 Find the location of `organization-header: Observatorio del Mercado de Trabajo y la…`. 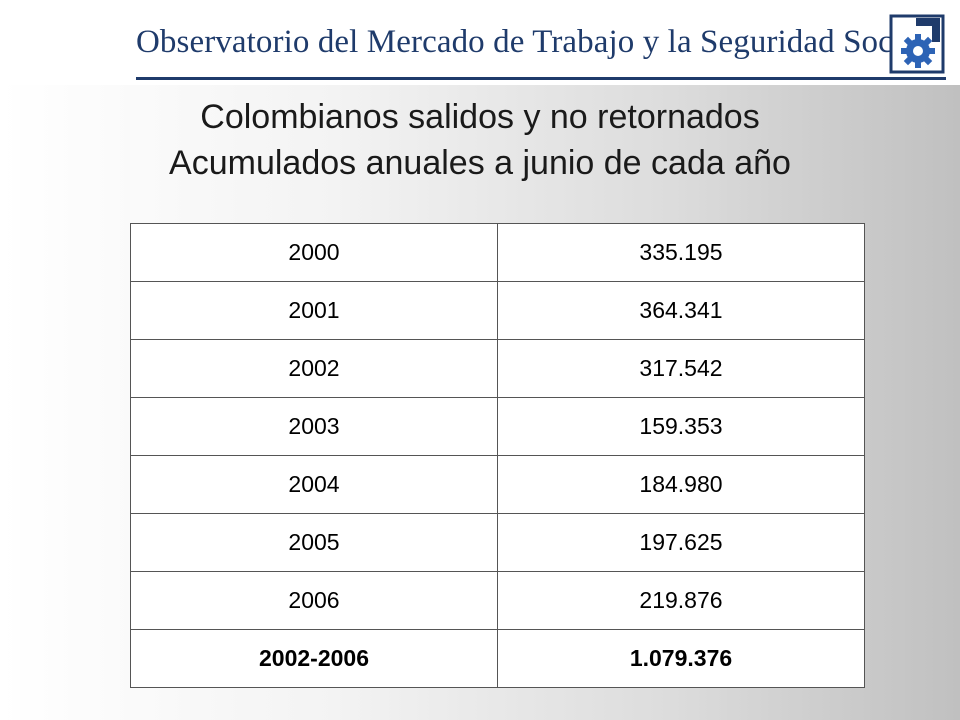

organization-header: Observatorio del Mercado de Trabajo y la… is located at coordinates (531, 42).